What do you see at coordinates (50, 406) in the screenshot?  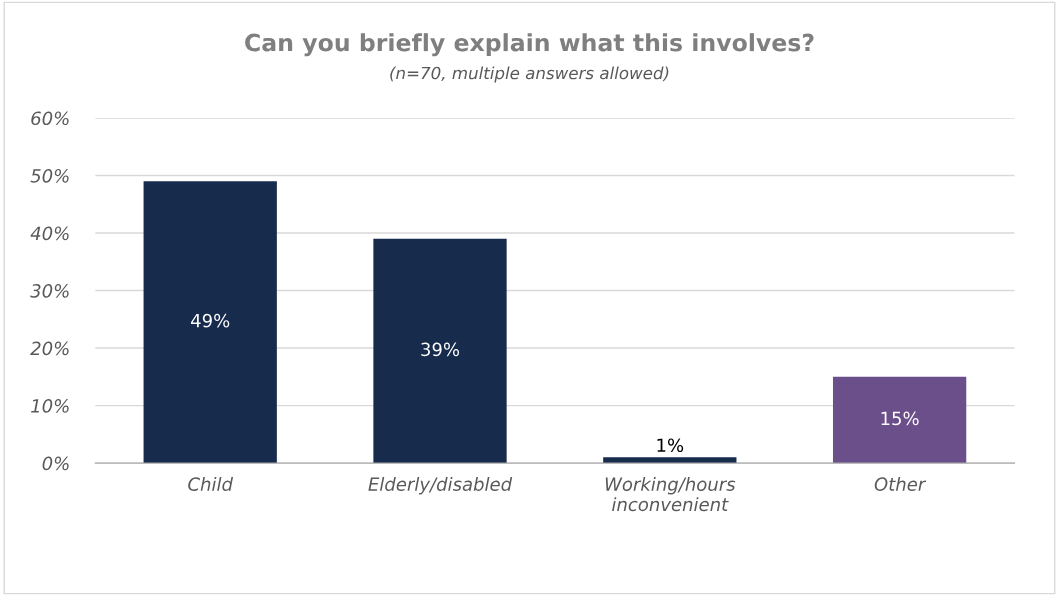 I see `y-tick-label: 10%` at bounding box center [50, 406].